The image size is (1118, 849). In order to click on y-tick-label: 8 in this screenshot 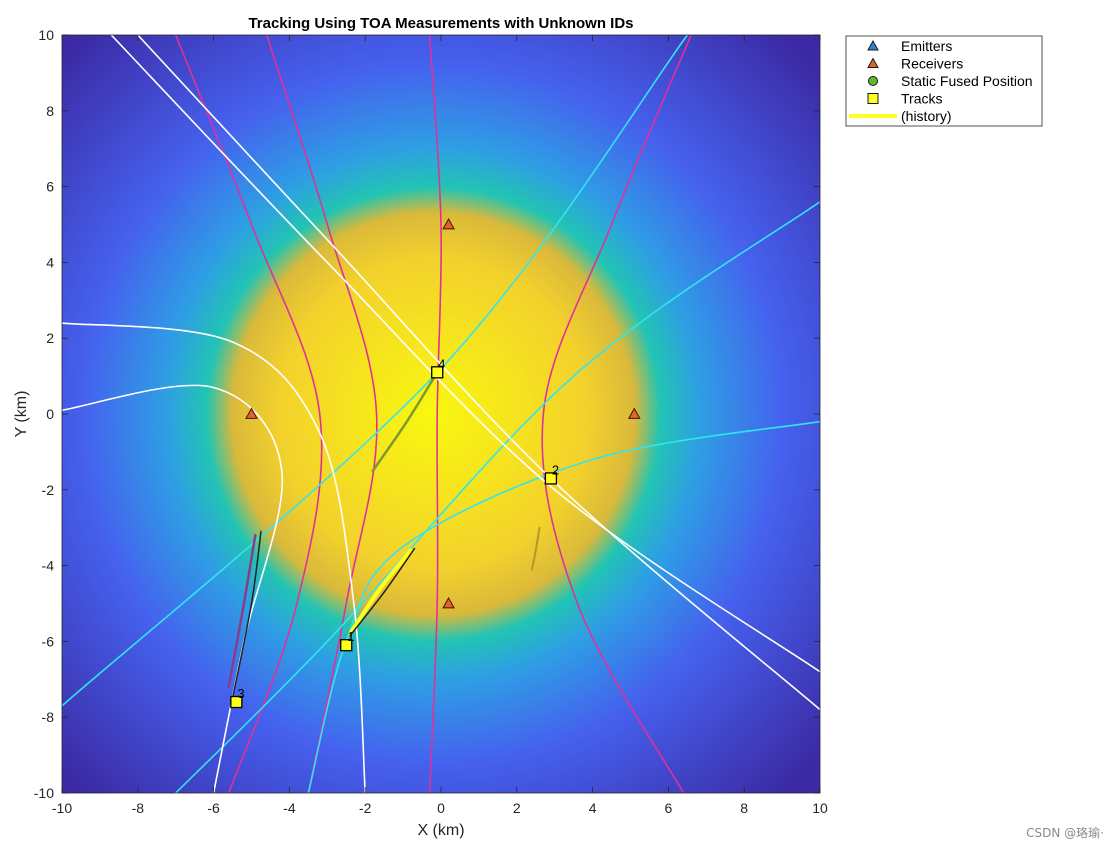, I will do `click(50, 111)`.